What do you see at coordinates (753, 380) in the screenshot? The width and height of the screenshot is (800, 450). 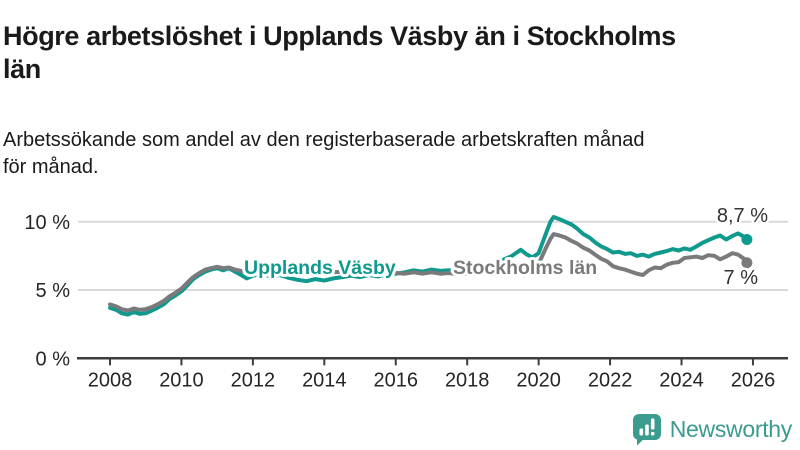 I see `x-axis-tick-label: 2026` at bounding box center [753, 380].